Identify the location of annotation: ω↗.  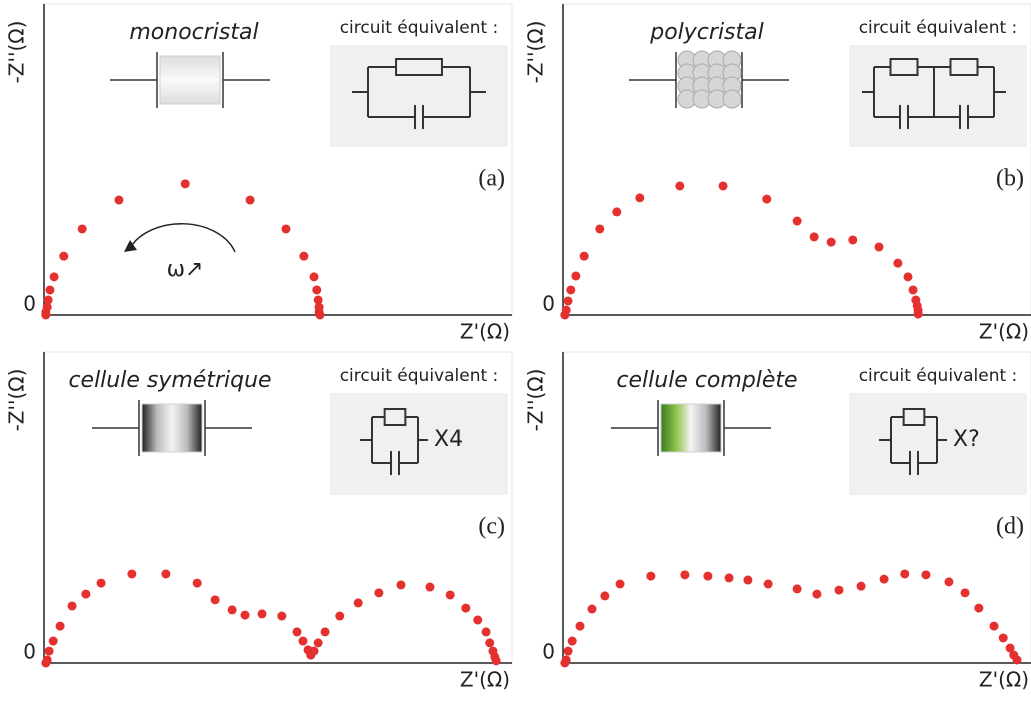
(185, 269).